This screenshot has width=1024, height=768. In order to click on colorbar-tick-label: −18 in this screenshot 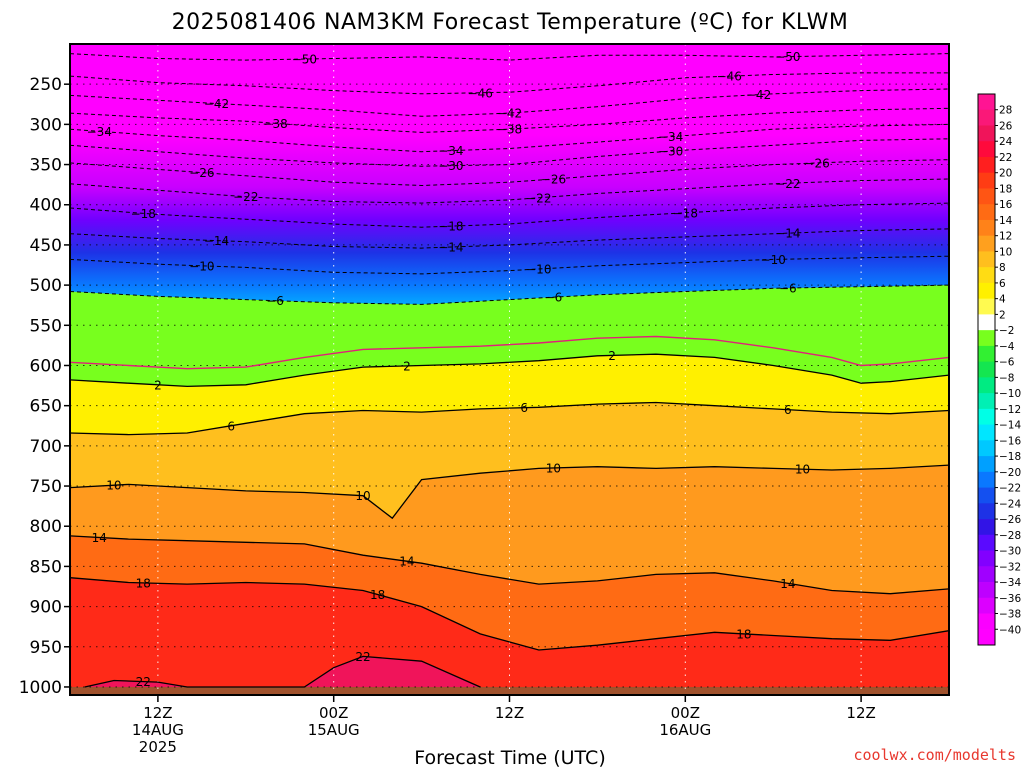, I will do `click(1010, 457)`.